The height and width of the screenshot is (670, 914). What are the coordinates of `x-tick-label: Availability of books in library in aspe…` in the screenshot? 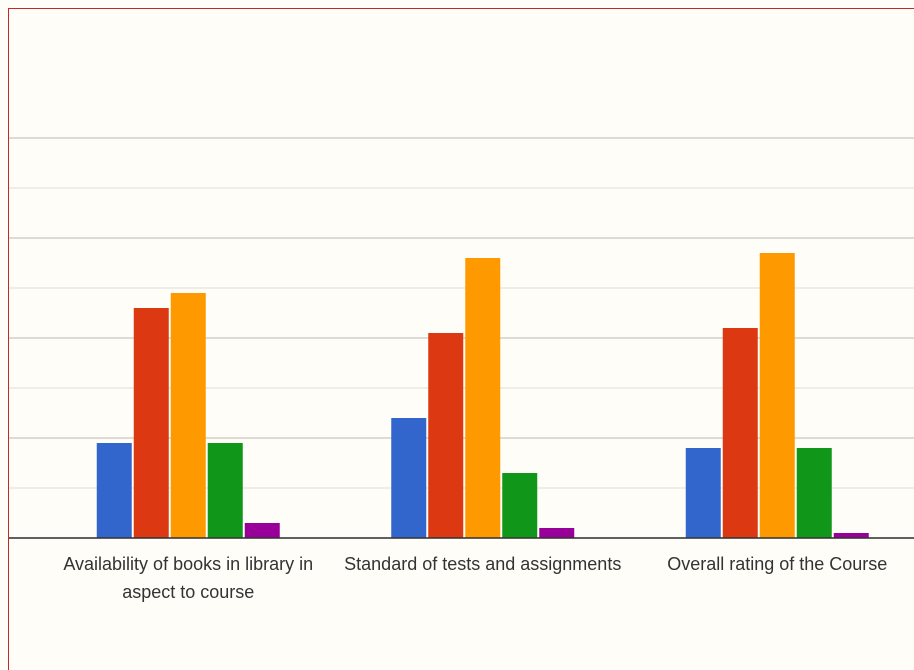 It's located at (188, 578).